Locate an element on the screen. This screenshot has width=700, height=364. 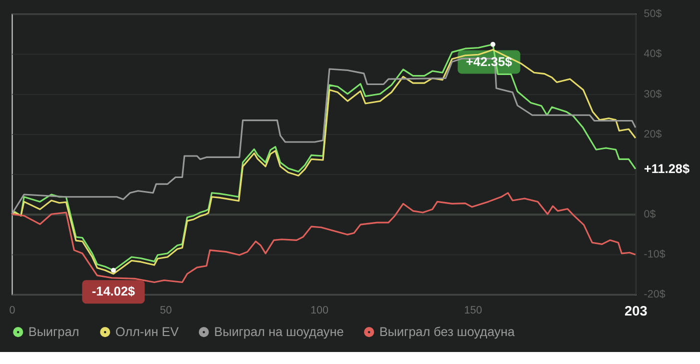
y-tick-label: -10$ is located at coordinates (655, 254).